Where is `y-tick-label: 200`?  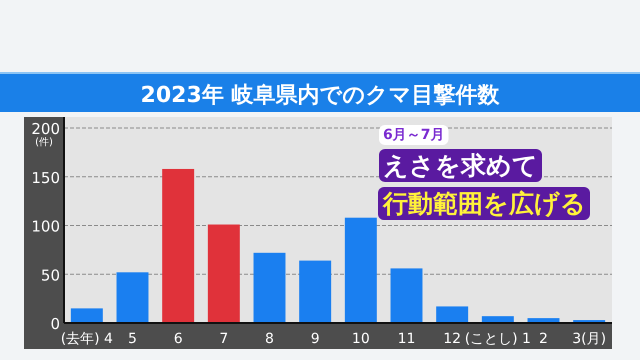 y-tick-label: 200 is located at coordinates (45, 129).